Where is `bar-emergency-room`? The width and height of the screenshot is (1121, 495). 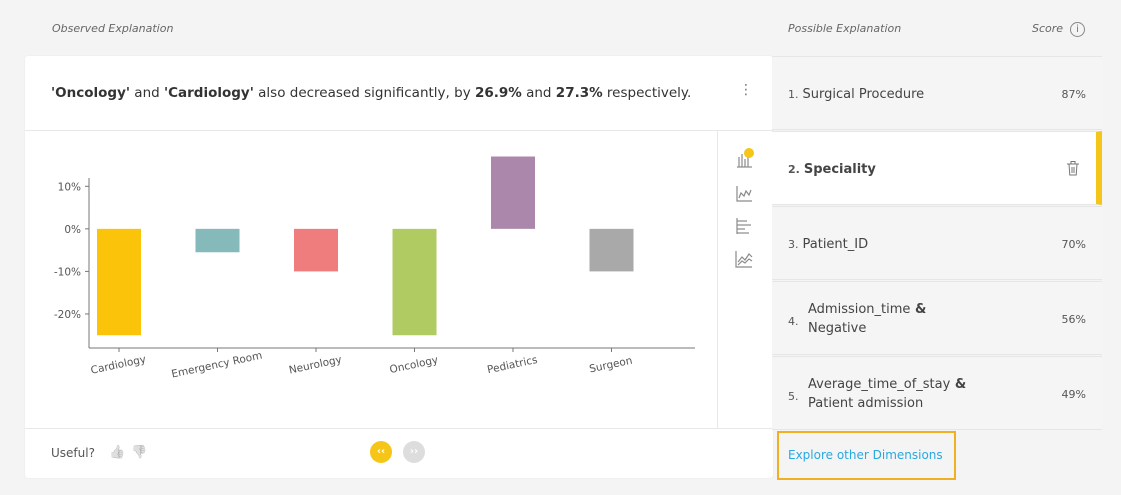
bar-emergency-room is located at coordinates (217, 240).